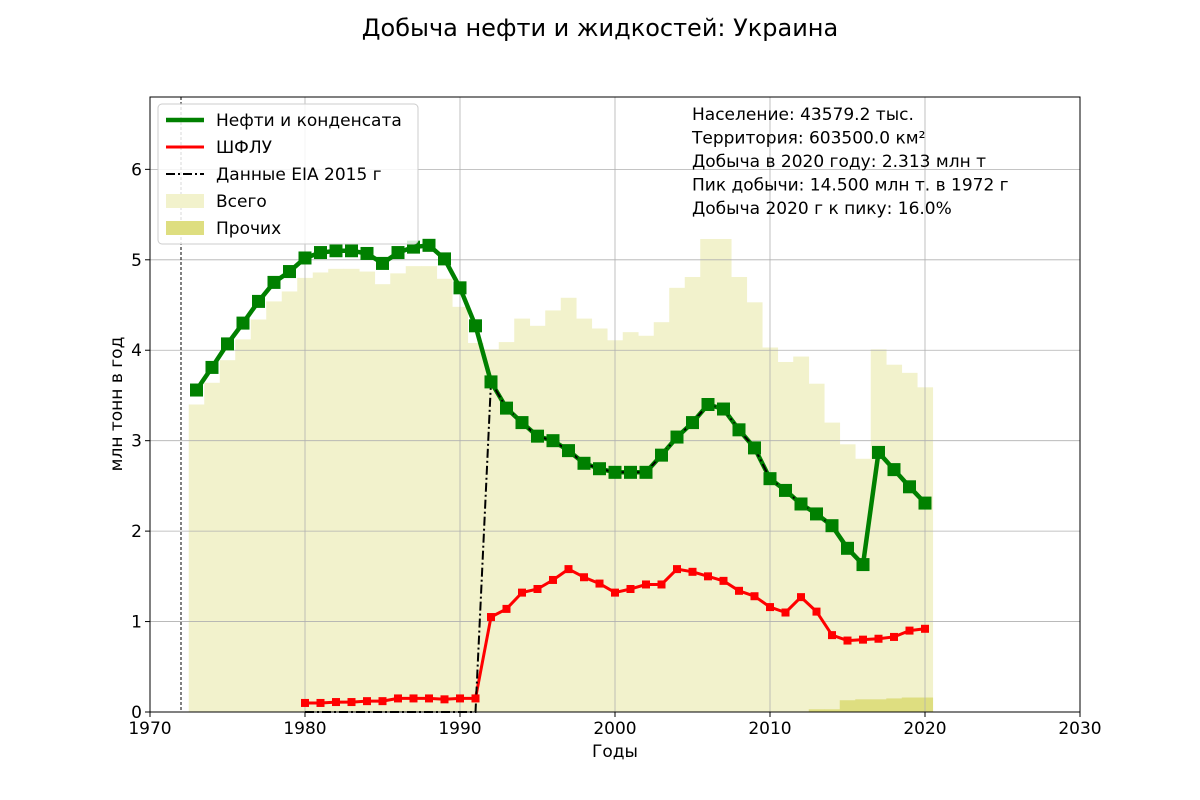 The image size is (1200, 800). Describe the element at coordinates (136, 170) in the screenshot. I see `y-tick-label: 6` at that location.